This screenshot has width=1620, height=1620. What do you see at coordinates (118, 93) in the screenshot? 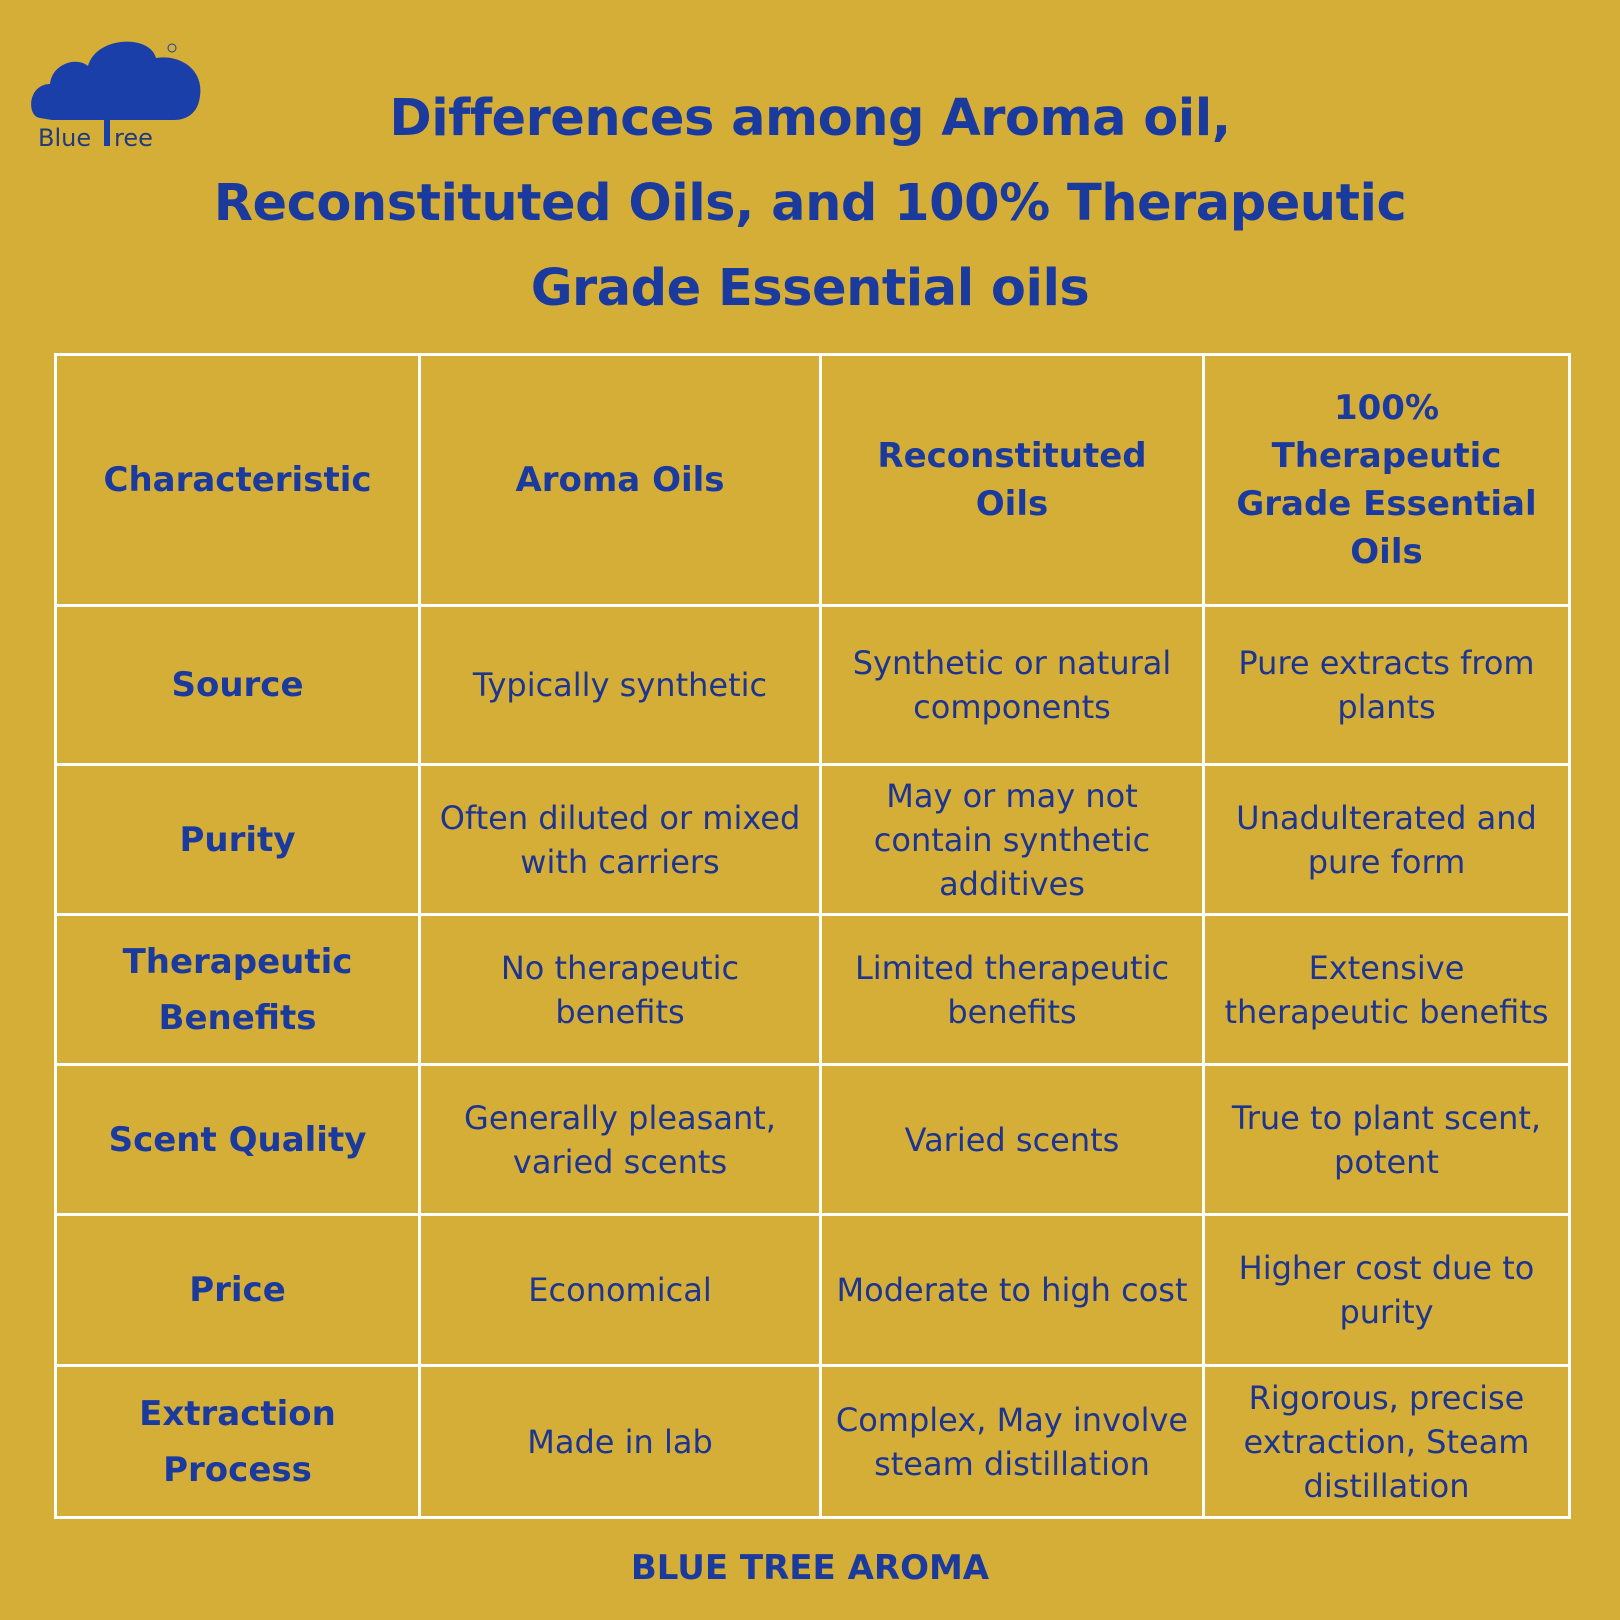
I see `blue-tree-logo: Blue ree` at bounding box center [118, 93].